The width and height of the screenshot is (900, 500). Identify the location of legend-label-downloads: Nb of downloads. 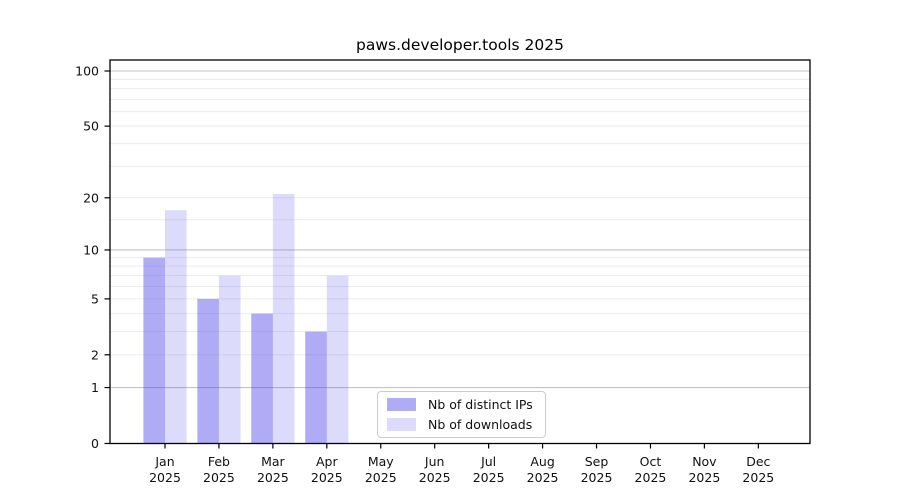
(480, 424).